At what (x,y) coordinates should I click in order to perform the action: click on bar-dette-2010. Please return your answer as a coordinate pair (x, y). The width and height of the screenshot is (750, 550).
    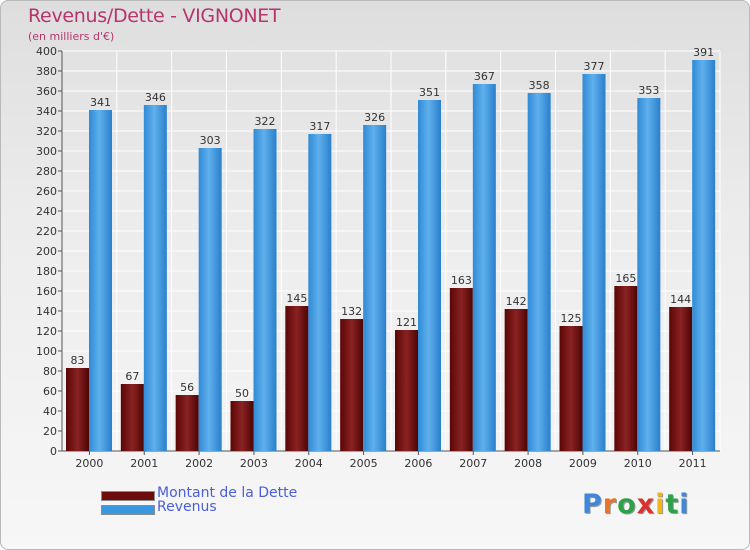
    Looking at the image, I should click on (626, 368).